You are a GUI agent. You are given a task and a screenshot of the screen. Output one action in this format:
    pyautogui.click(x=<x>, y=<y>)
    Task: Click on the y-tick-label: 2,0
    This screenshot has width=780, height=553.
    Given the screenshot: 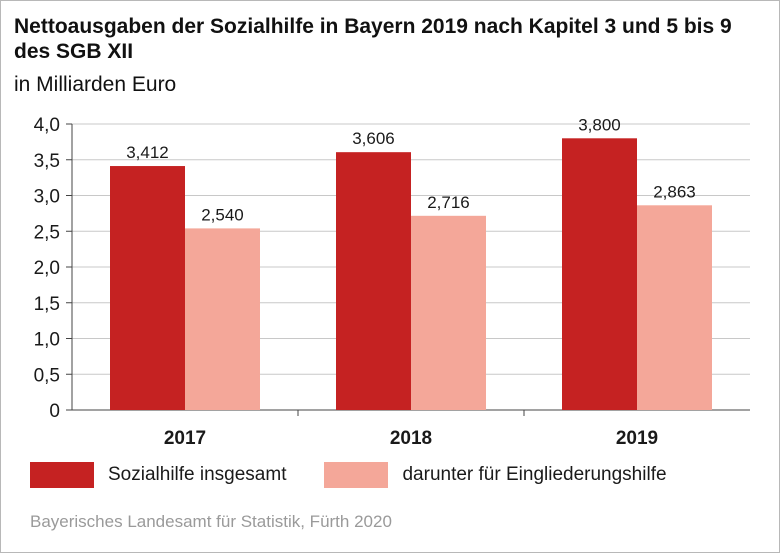 What is the action you would take?
    pyautogui.click(x=47, y=268)
    